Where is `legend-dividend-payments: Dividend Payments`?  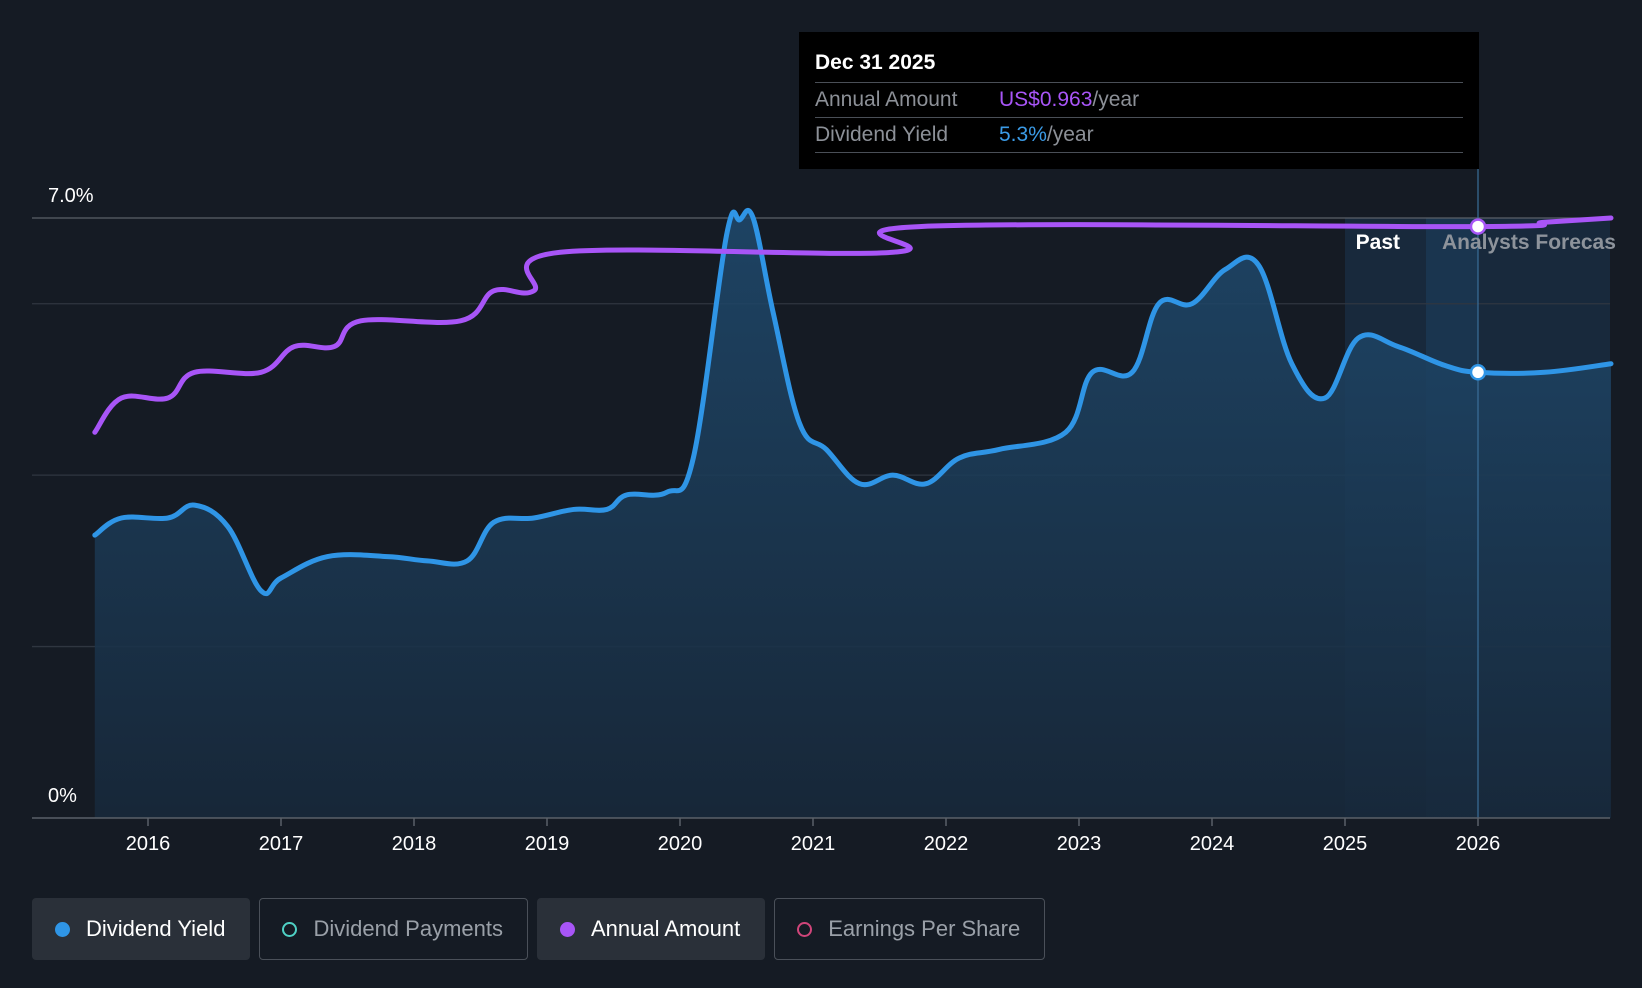 legend-dividend-payments: Dividend Payments is located at coordinates (393, 929).